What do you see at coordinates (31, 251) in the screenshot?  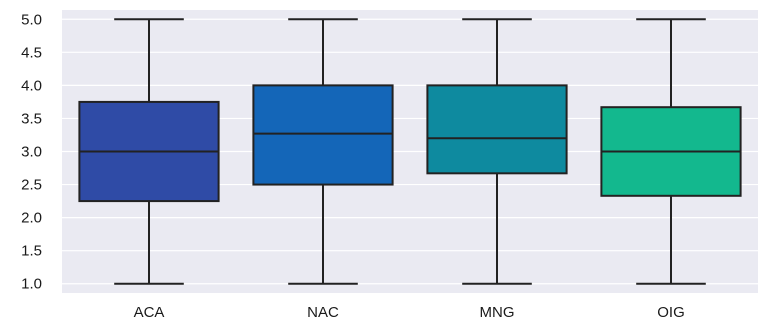 I see `y-tick-label: 1.5` at bounding box center [31, 251].